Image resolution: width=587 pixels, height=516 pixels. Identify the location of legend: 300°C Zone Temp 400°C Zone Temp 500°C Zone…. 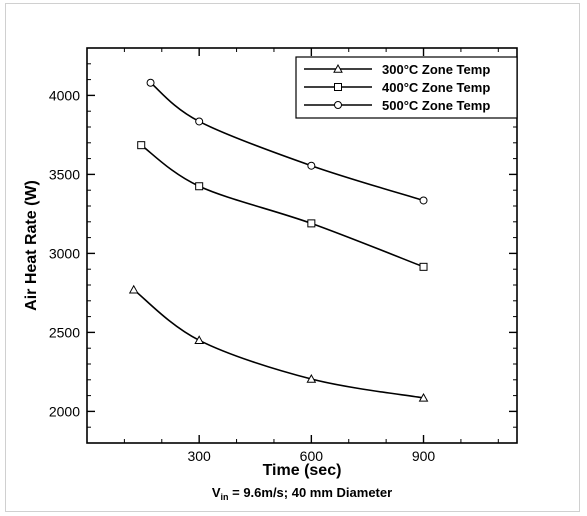
(406, 87).